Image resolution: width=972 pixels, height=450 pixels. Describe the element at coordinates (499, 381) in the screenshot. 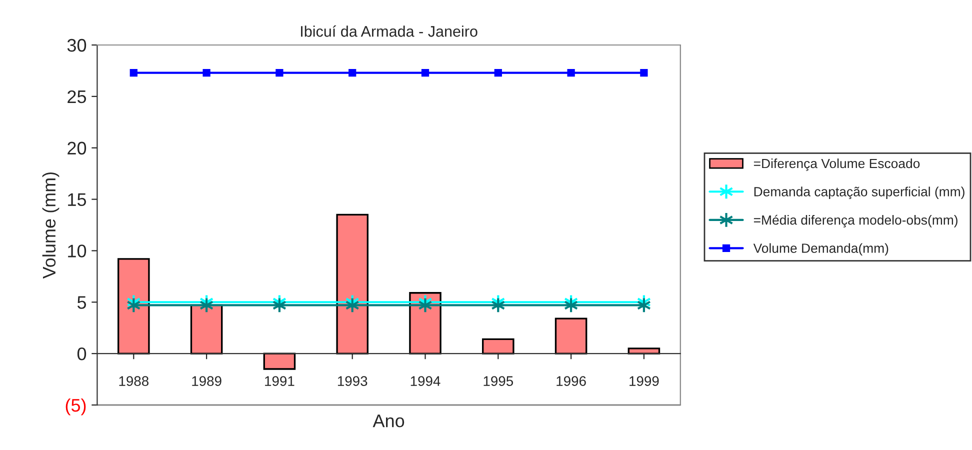

I see `x-tick-label: 1995` at that location.